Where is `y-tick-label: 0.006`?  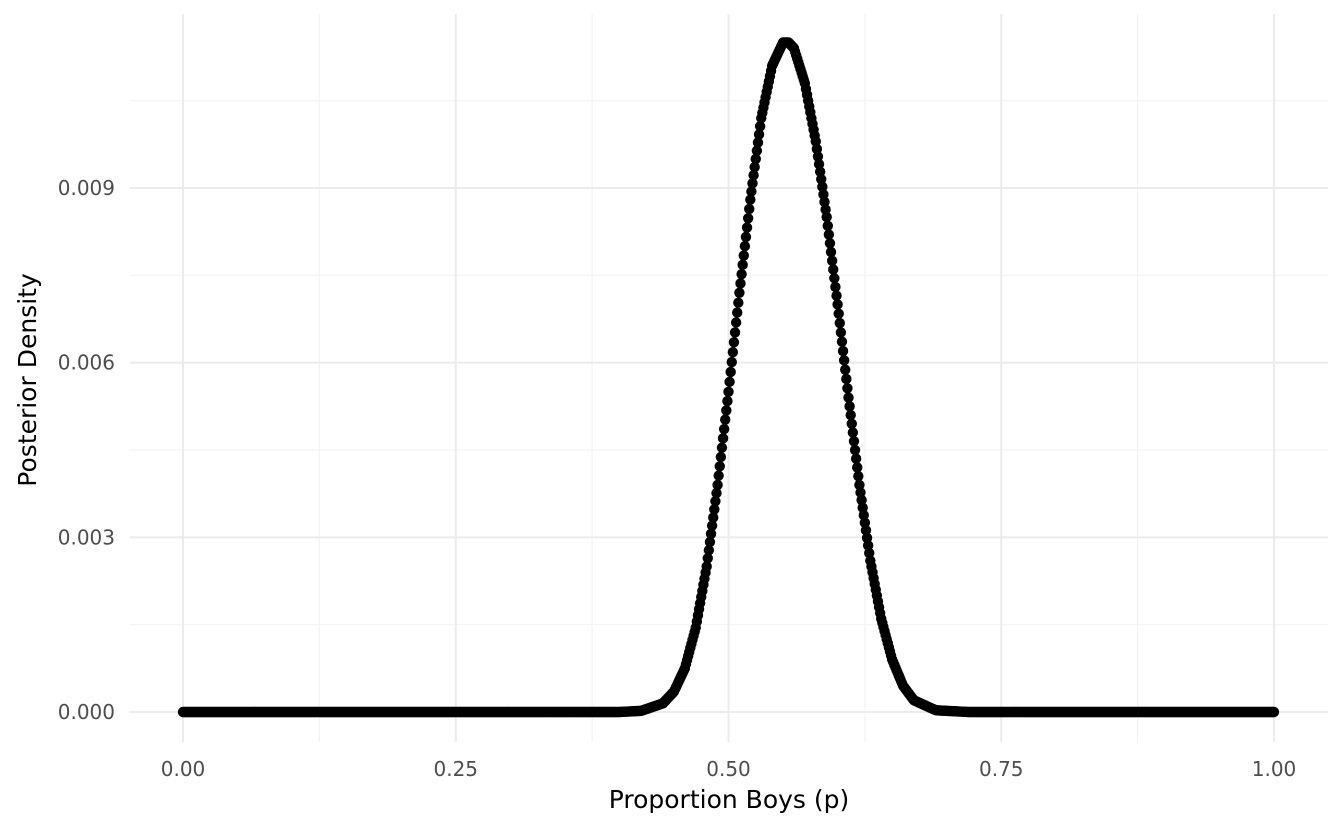 y-tick-label: 0.006 is located at coordinates (86, 363).